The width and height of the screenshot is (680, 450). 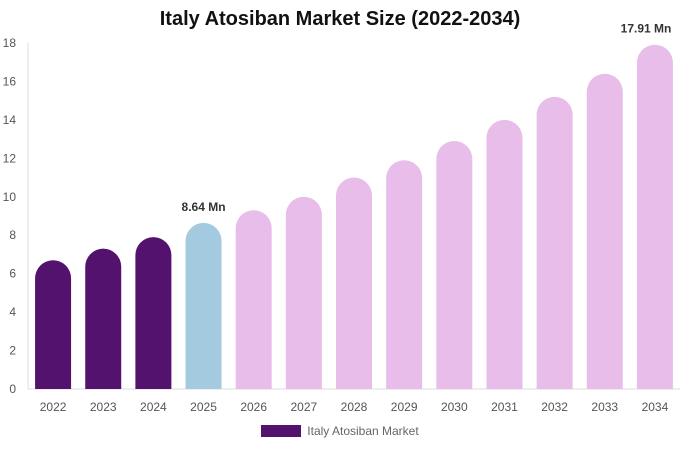 I want to click on x-tick-label: 2031, so click(x=504, y=407).